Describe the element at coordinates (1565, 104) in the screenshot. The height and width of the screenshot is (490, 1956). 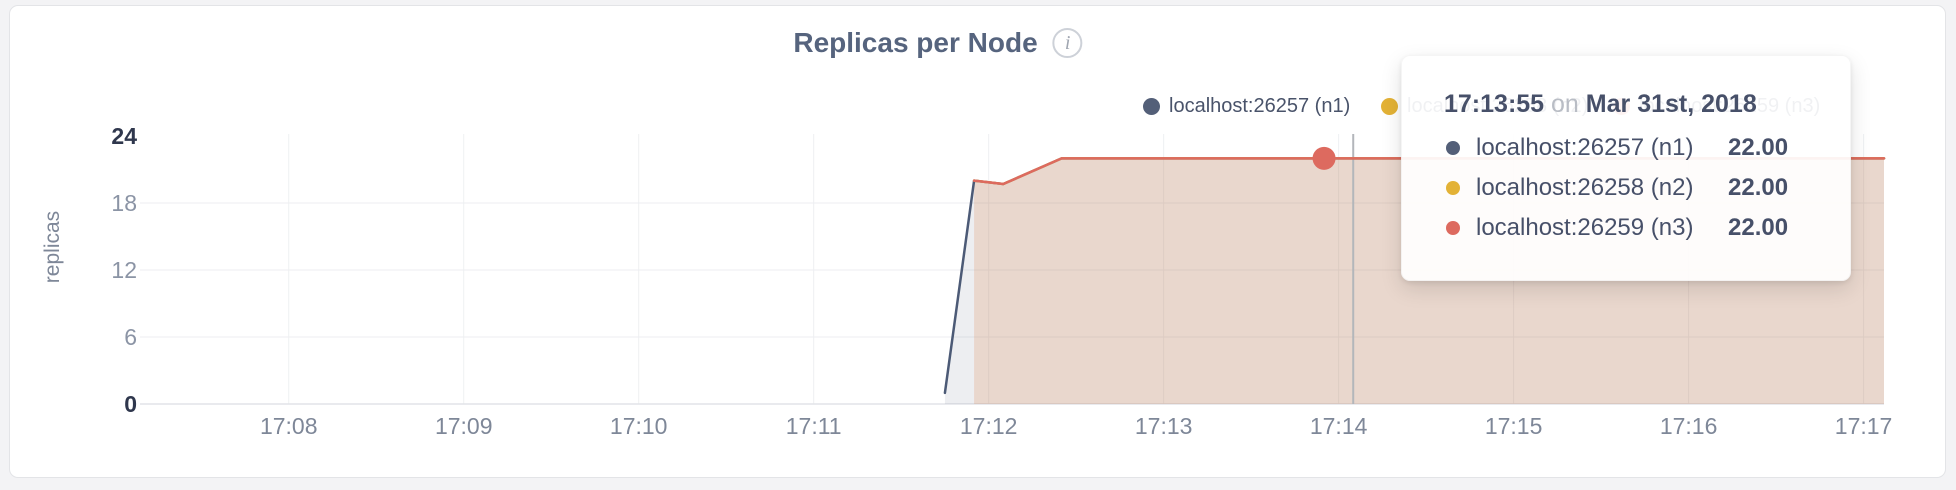
I see `tooltip-conjunction: on` at that location.